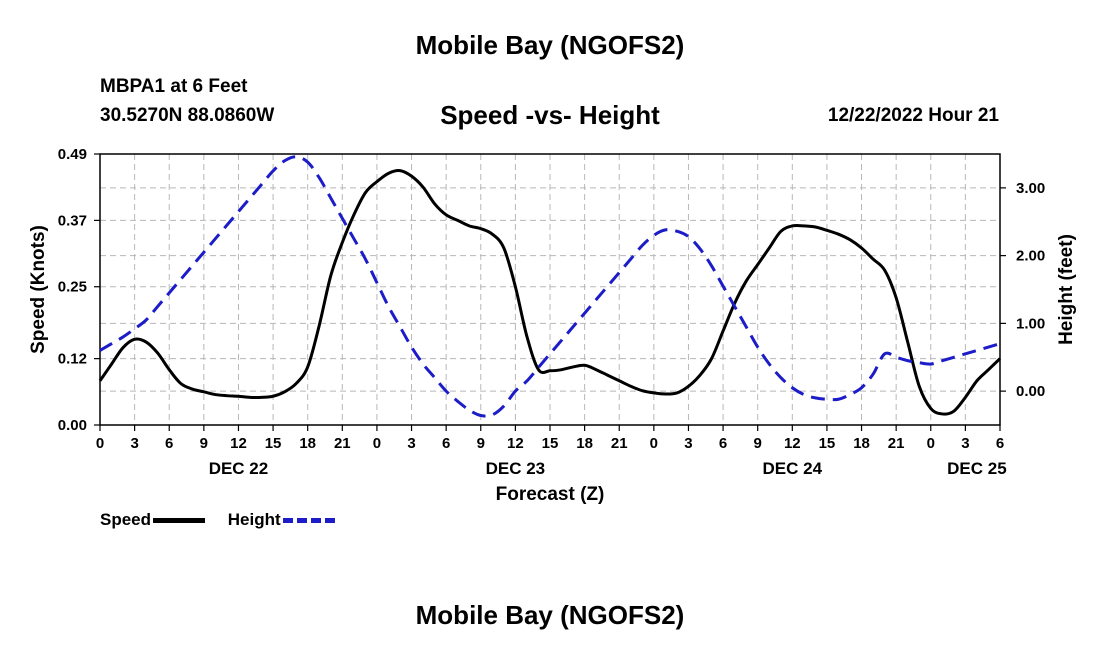 This screenshot has height=650, width=1100. I want to click on legend-speed-label: Speed, so click(126, 519).